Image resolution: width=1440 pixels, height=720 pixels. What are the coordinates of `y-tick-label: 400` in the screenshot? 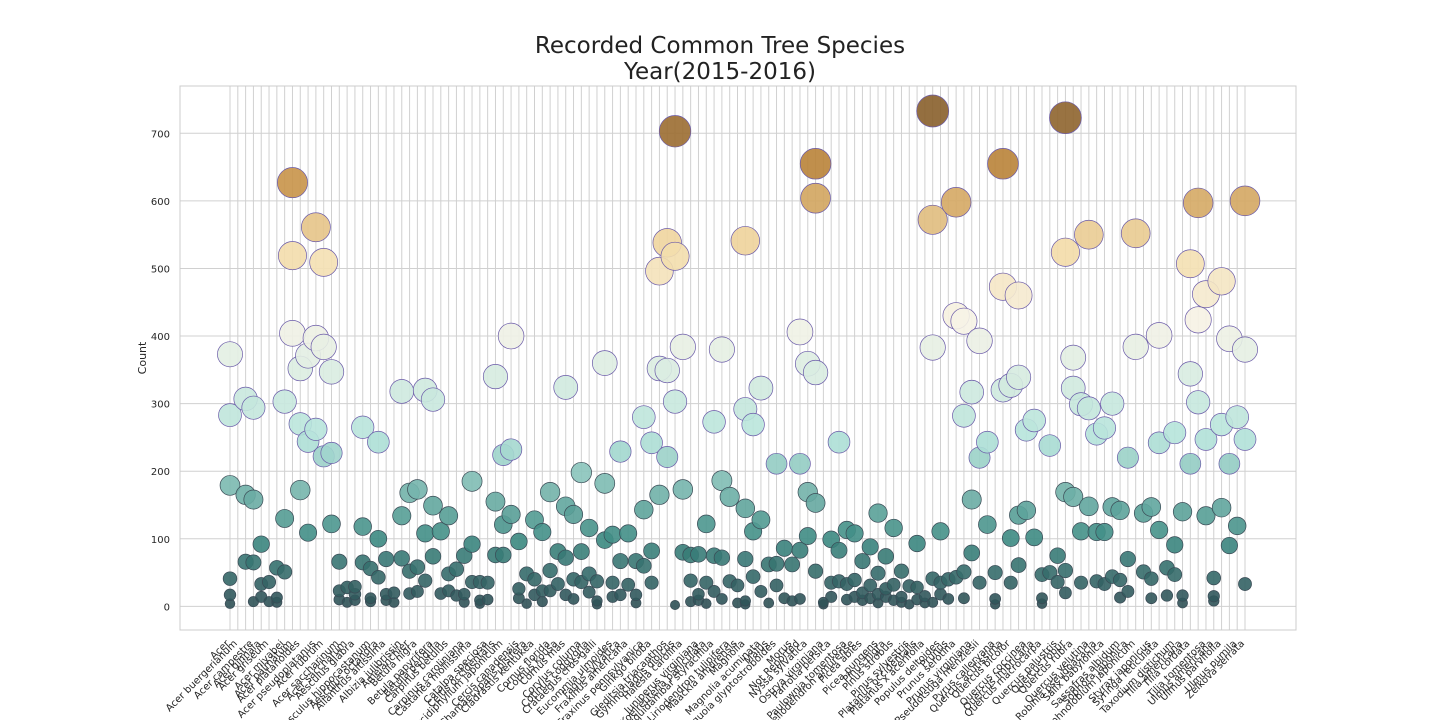 It's located at (160, 337).